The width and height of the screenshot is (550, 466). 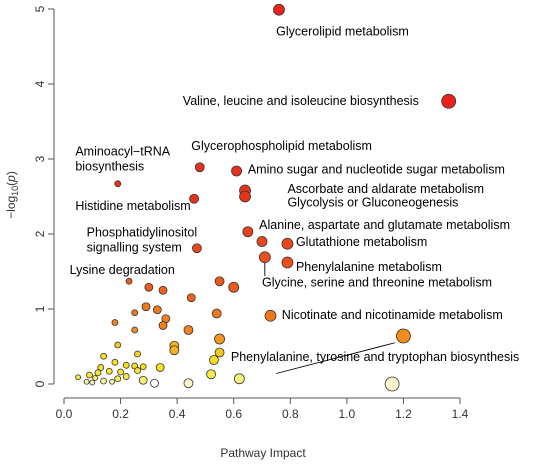 I want to click on y-tick-label: 2, so click(x=40, y=233).